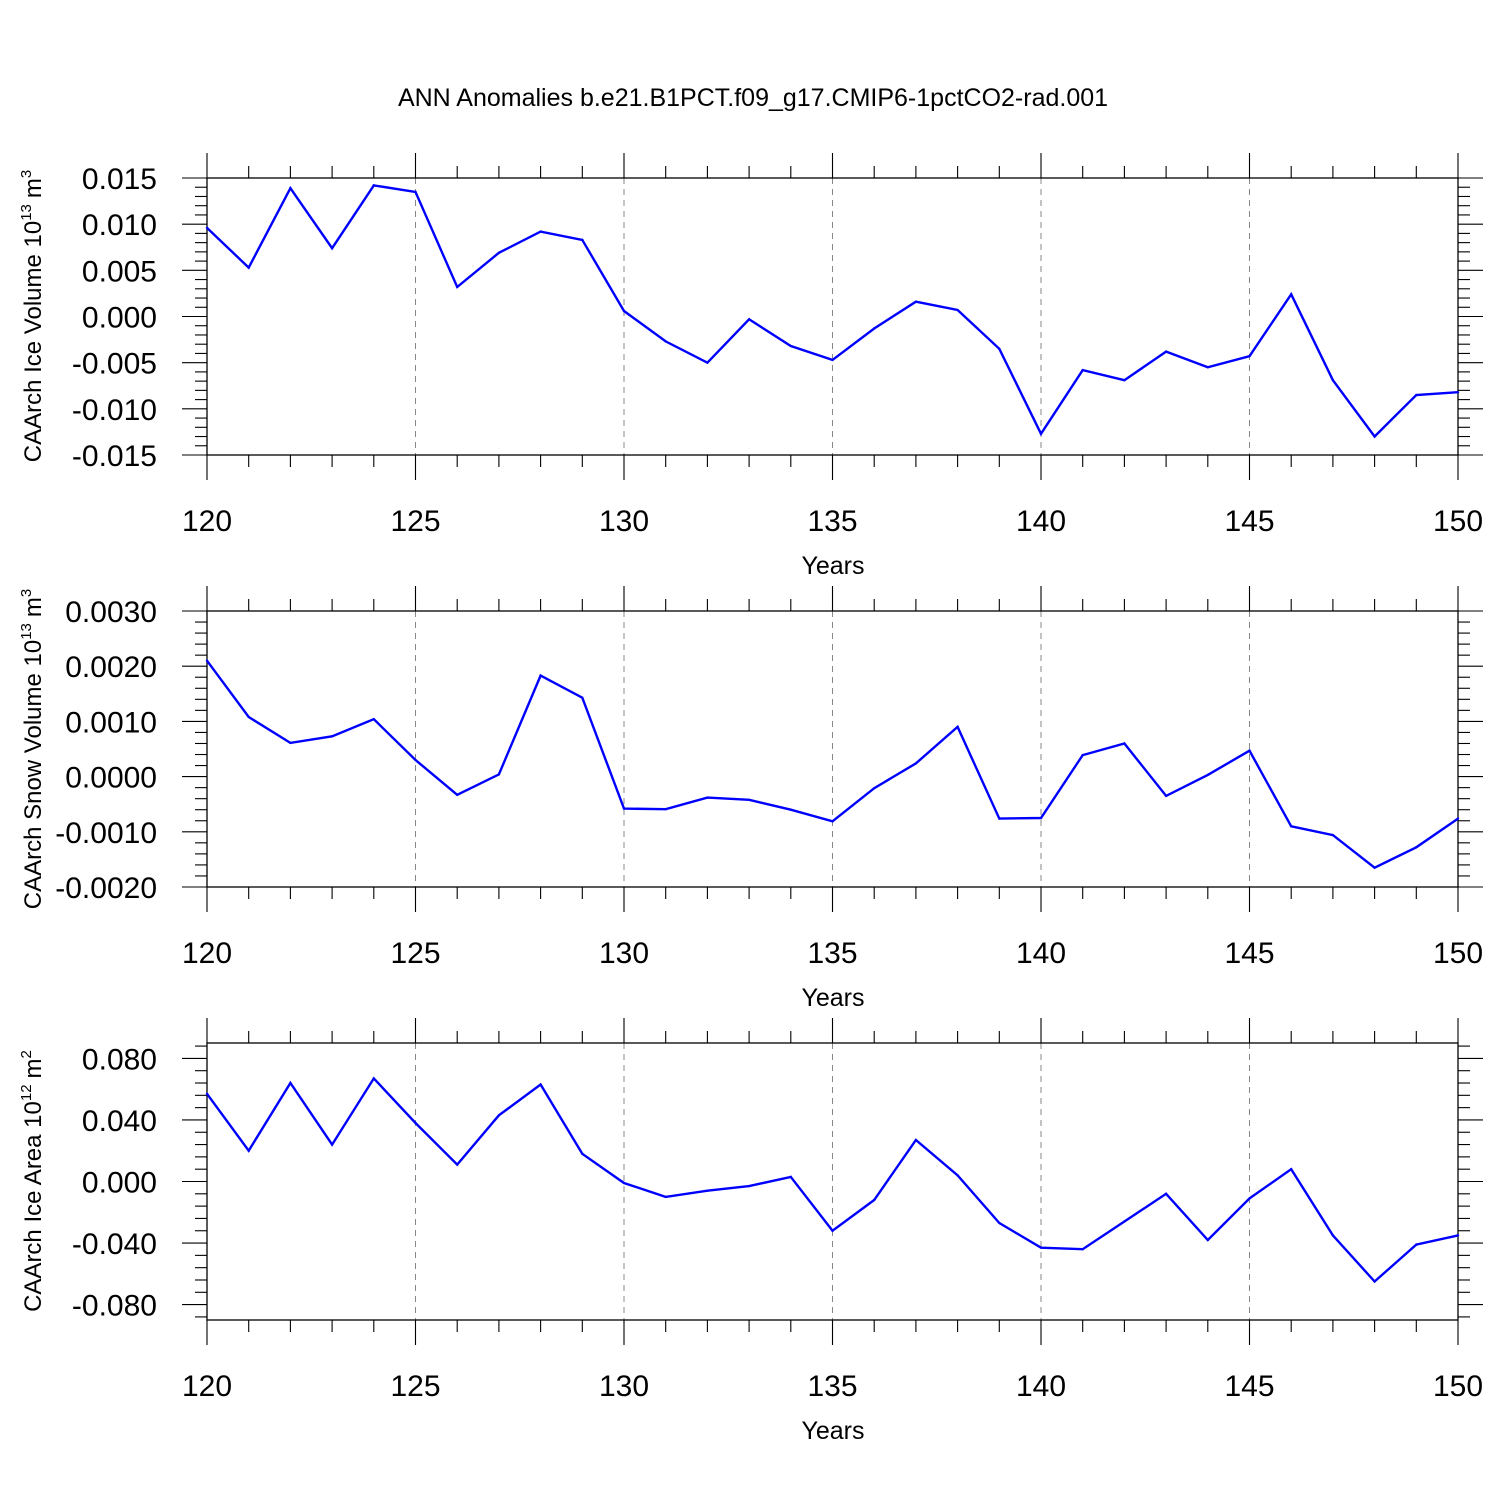 The image size is (1500, 1500). I want to click on y-axis-label: CAArch Ice Volume 1013 m3, so click(32, 316).